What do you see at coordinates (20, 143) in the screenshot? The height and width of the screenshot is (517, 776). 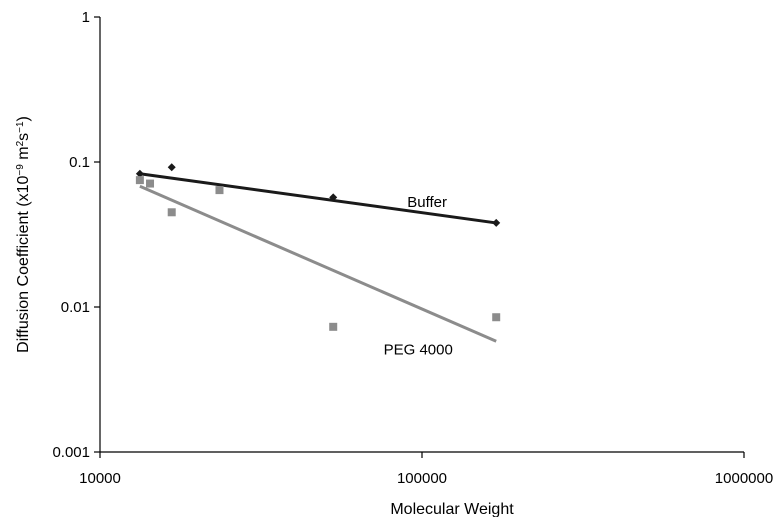 I see `y-axis-title-exp2: 2` at bounding box center [20, 143].